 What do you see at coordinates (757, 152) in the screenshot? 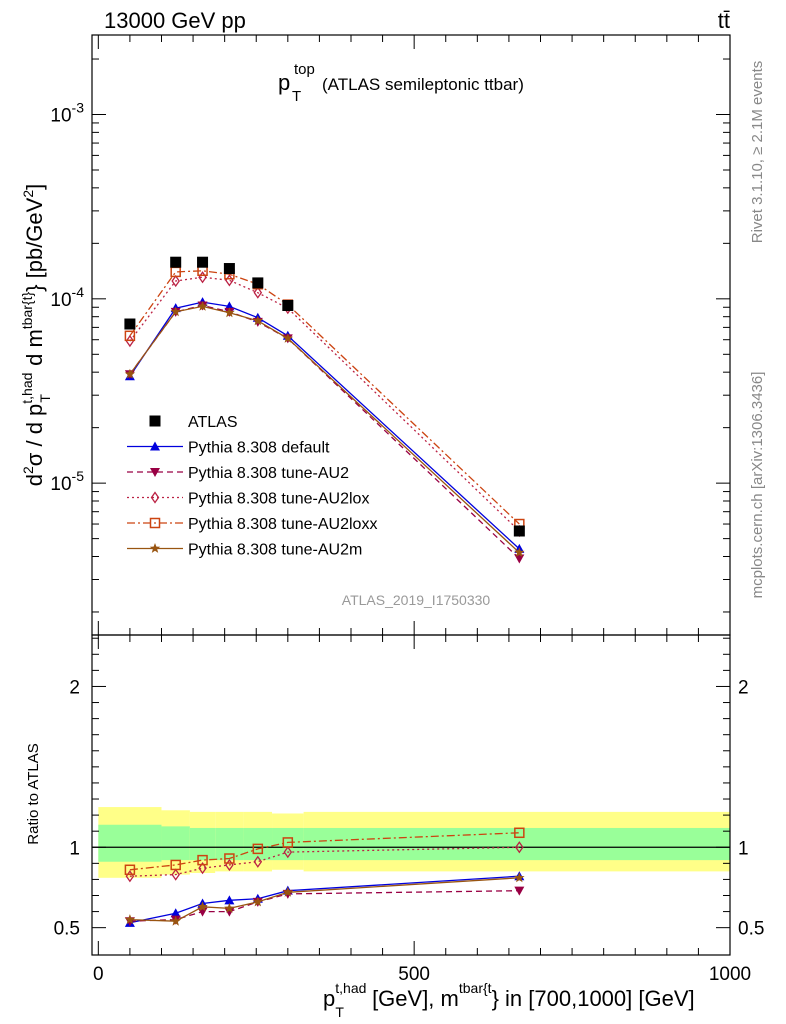
I see `rivet-label: Rivet 3.1.10, ≥ 2.1M events` at bounding box center [757, 152].